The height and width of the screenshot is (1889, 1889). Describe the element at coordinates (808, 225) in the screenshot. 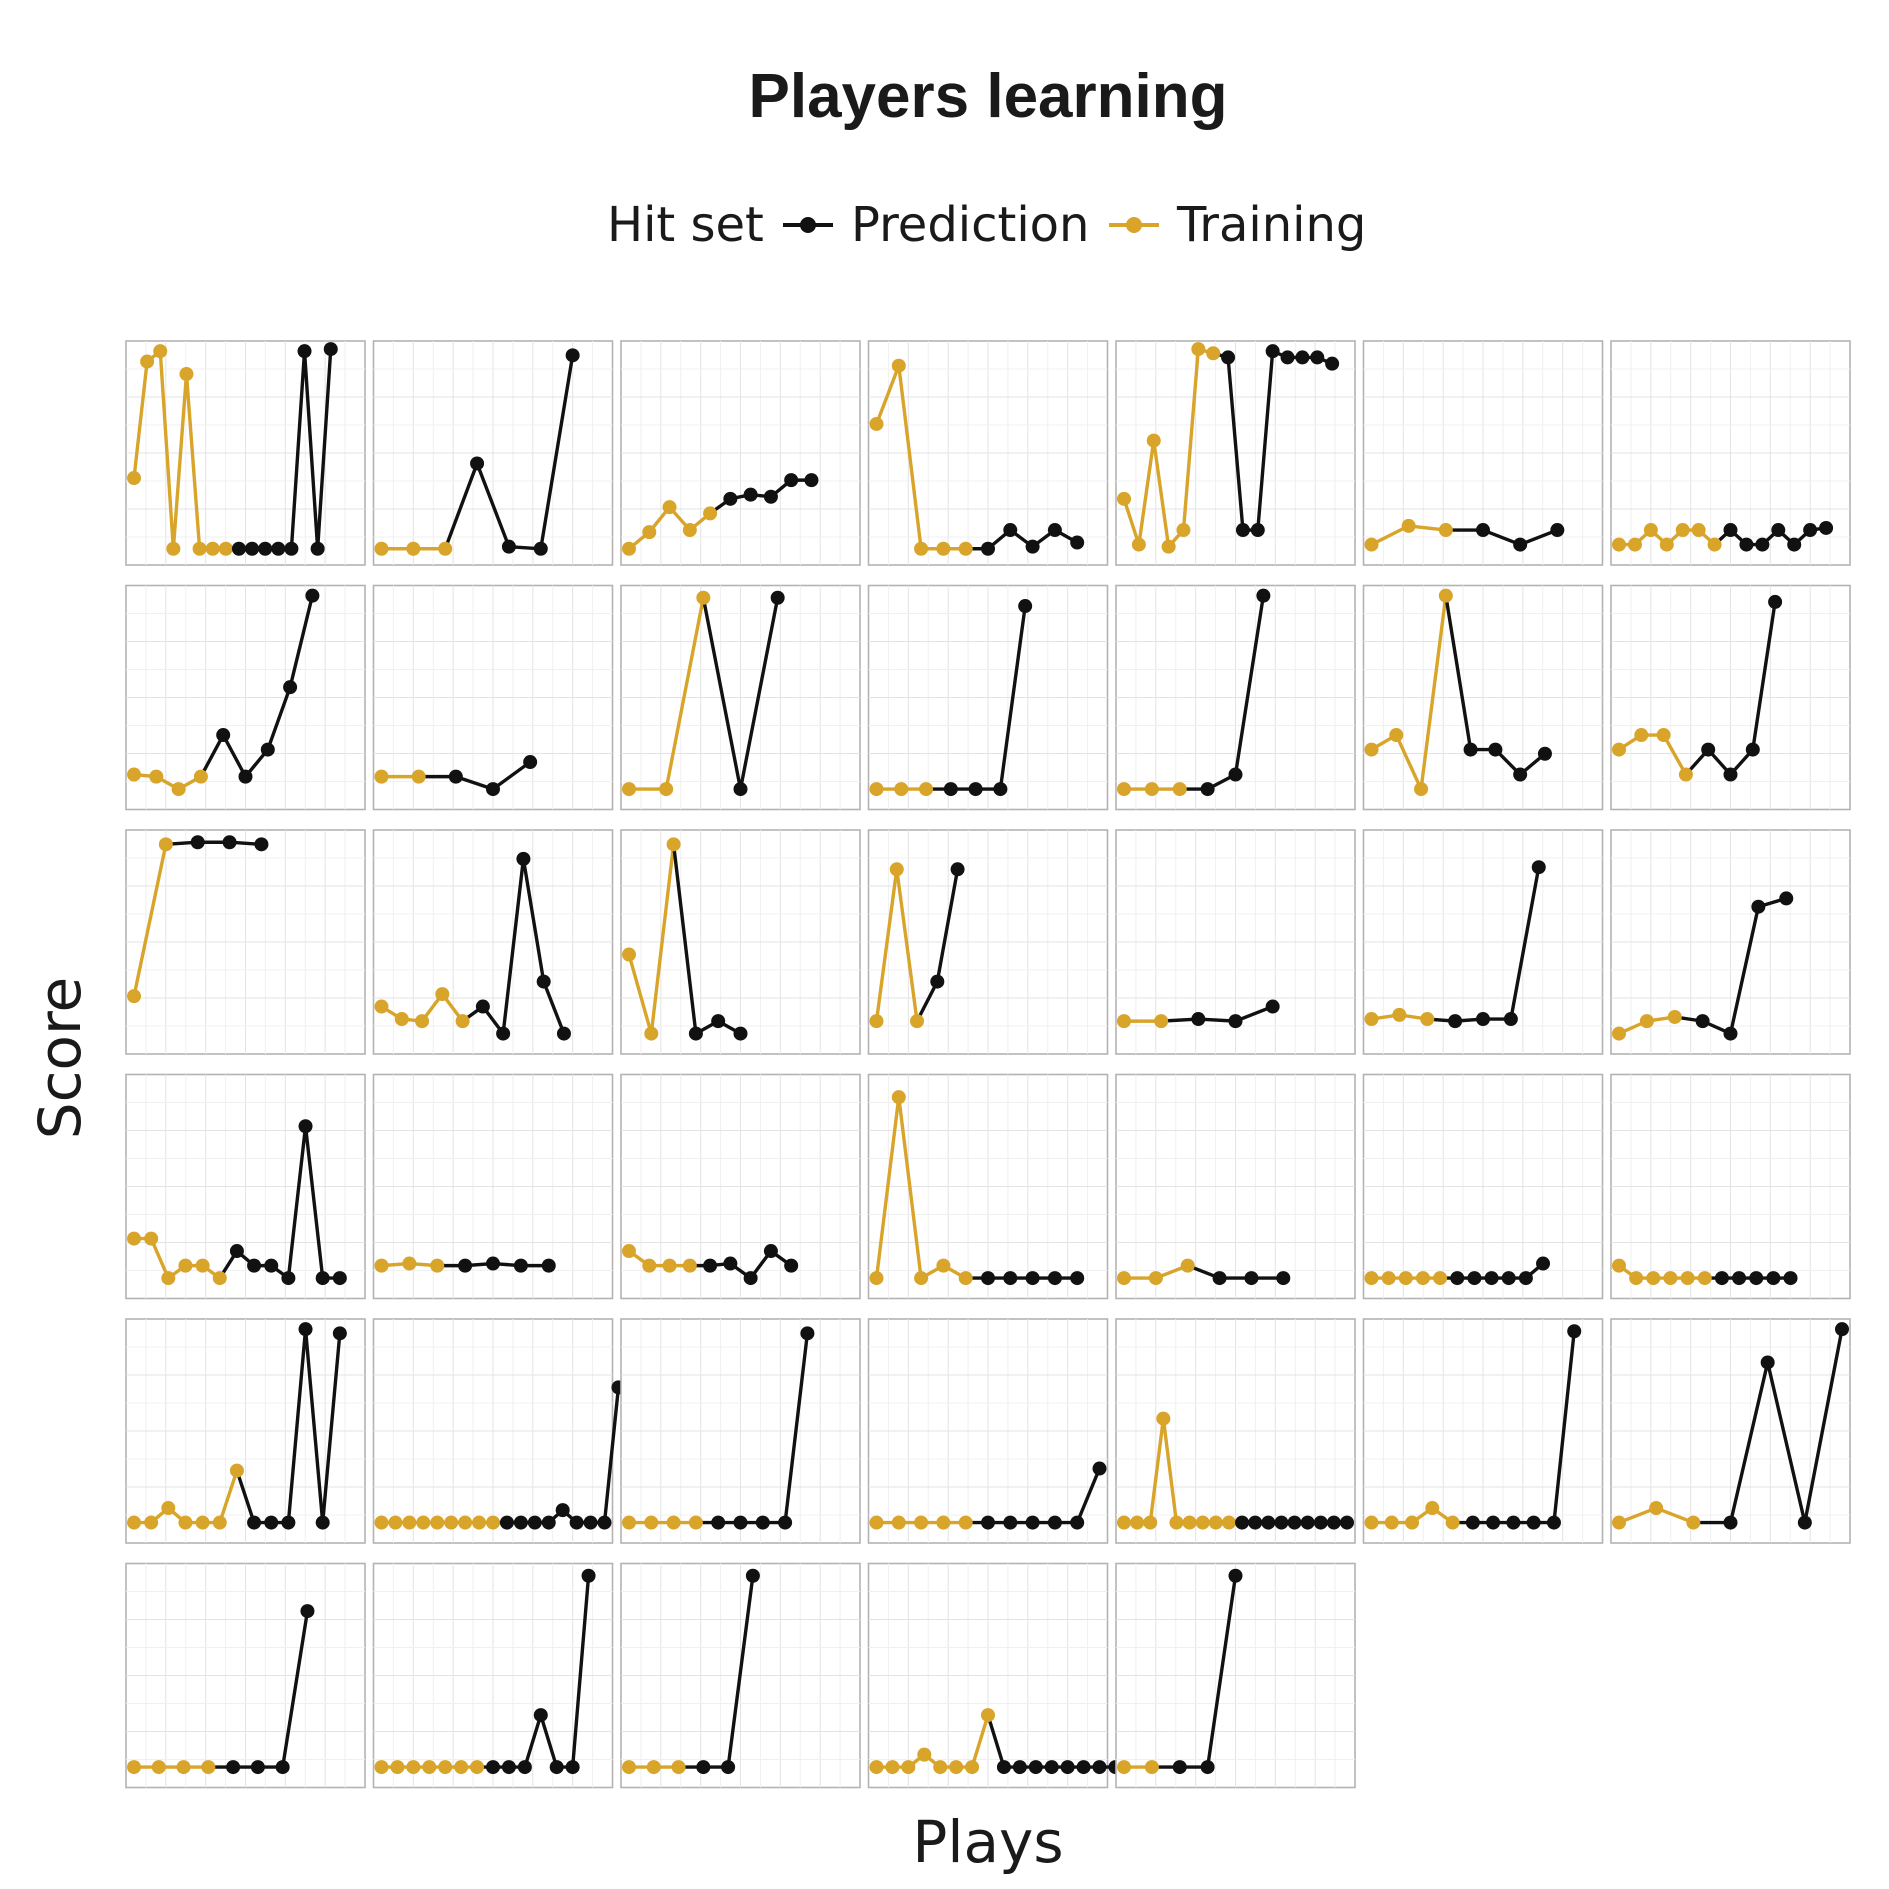

I see `legend-key-prediction-dot` at that location.